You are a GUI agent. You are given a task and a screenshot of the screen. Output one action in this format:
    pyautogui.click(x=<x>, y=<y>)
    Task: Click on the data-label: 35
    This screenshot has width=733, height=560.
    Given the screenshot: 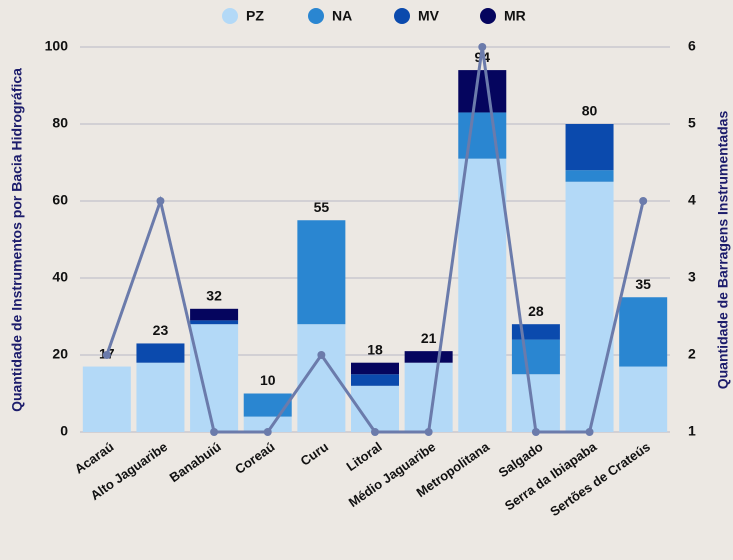 What is the action you would take?
    pyautogui.click(x=643, y=284)
    